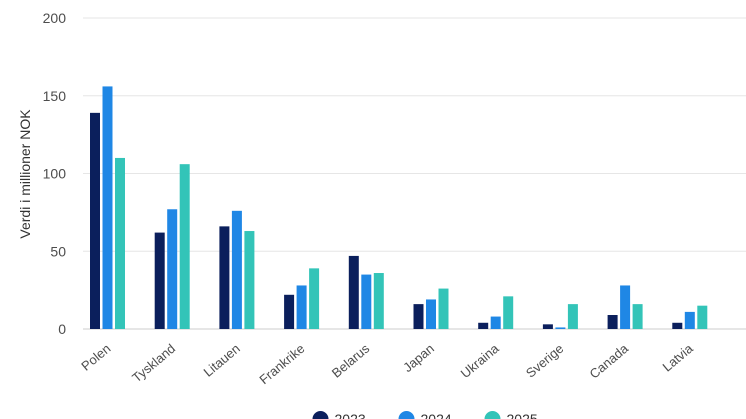  What do you see at coordinates (544, 361) in the screenshot?
I see `x-tick-label: Sverige` at bounding box center [544, 361].